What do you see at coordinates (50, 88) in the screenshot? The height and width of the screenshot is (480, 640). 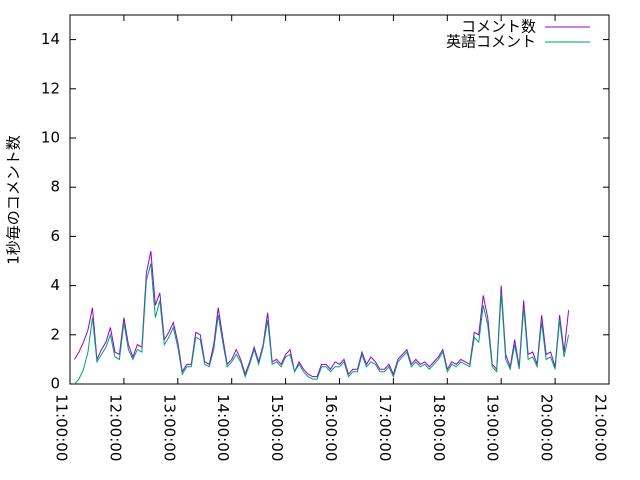 I see `y-tick-label: 12` at bounding box center [50, 88].